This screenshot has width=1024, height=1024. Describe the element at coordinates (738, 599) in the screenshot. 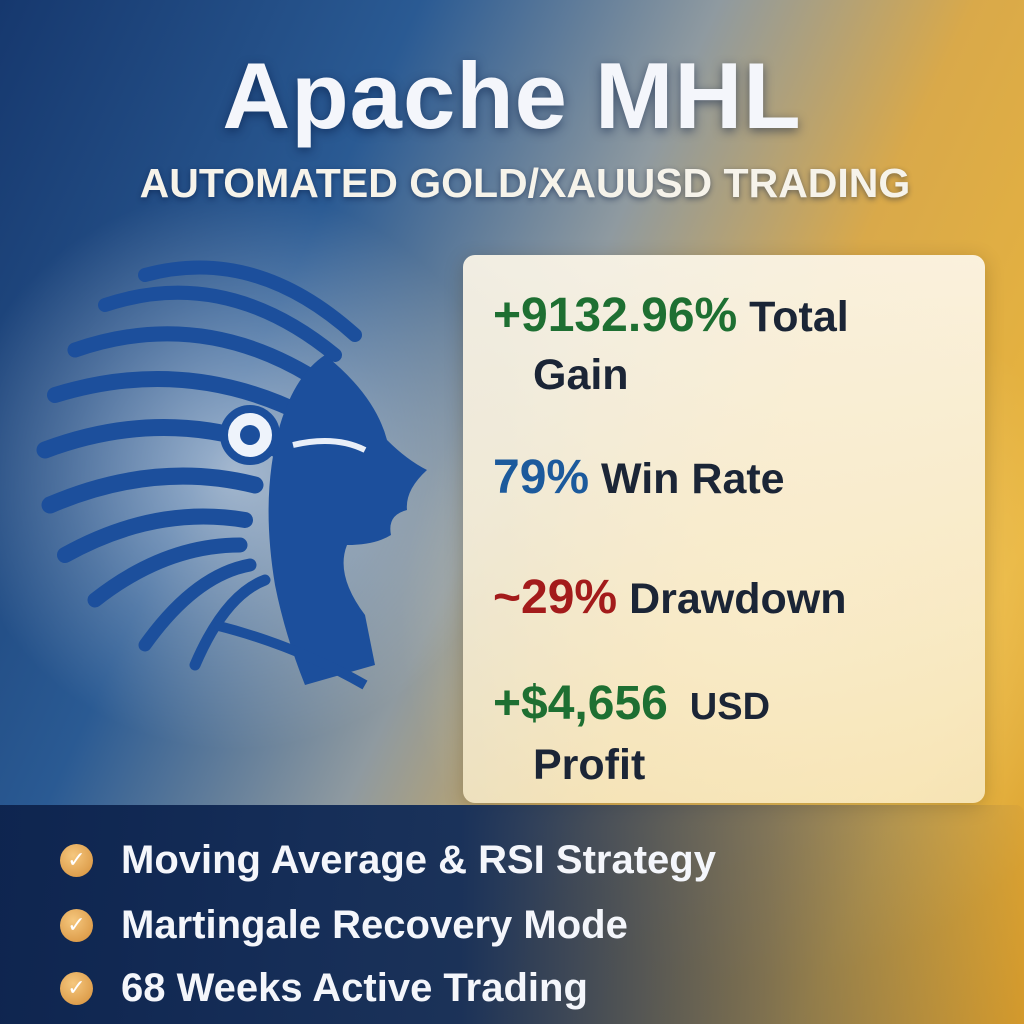

I see `stat-label: Drawdown` at that location.